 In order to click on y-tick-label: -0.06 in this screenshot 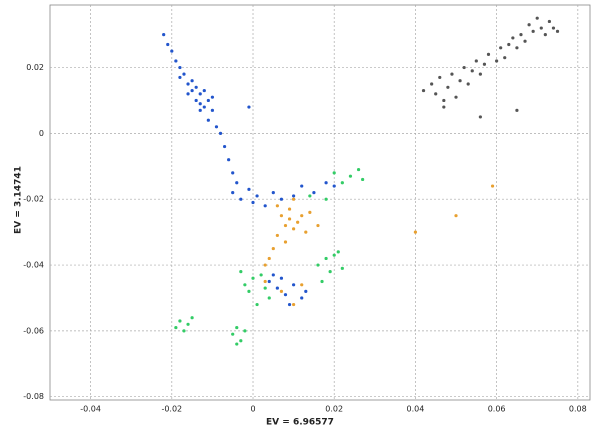, I will do `click(33, 330)`.